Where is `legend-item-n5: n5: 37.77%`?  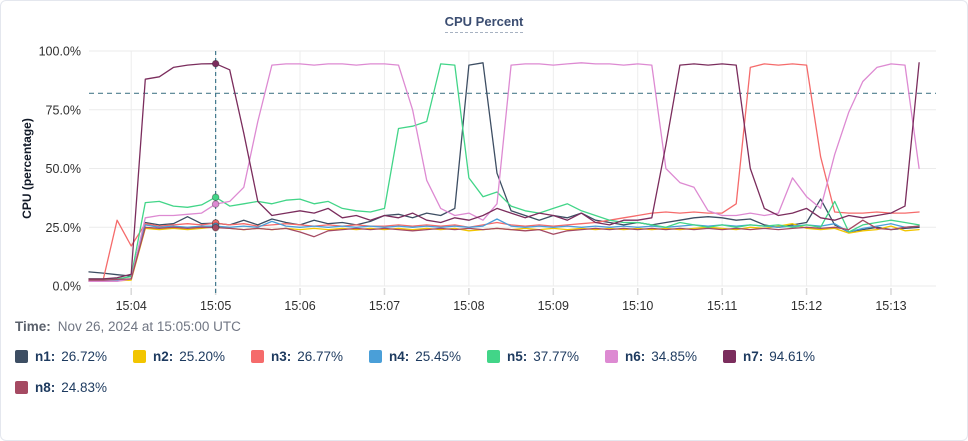 legend-item-n5: n5: 37.77% is located at coordinates (546, 356).